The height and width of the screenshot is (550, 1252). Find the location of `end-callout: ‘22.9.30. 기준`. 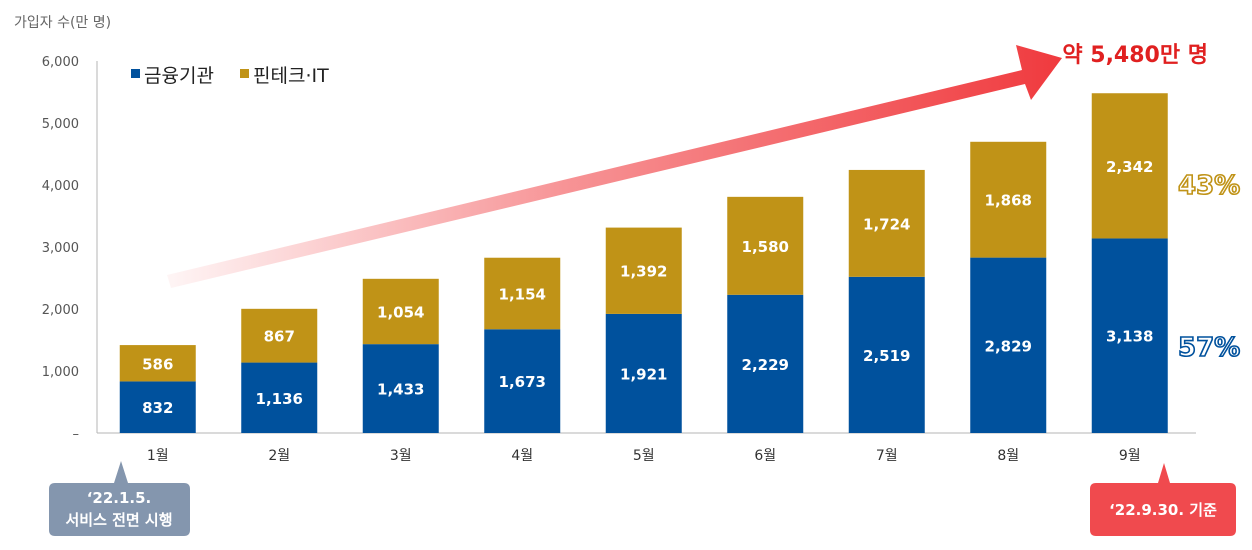

end-callout: ‘22.9.30. 기준 is located at coordinates (1163, 499).